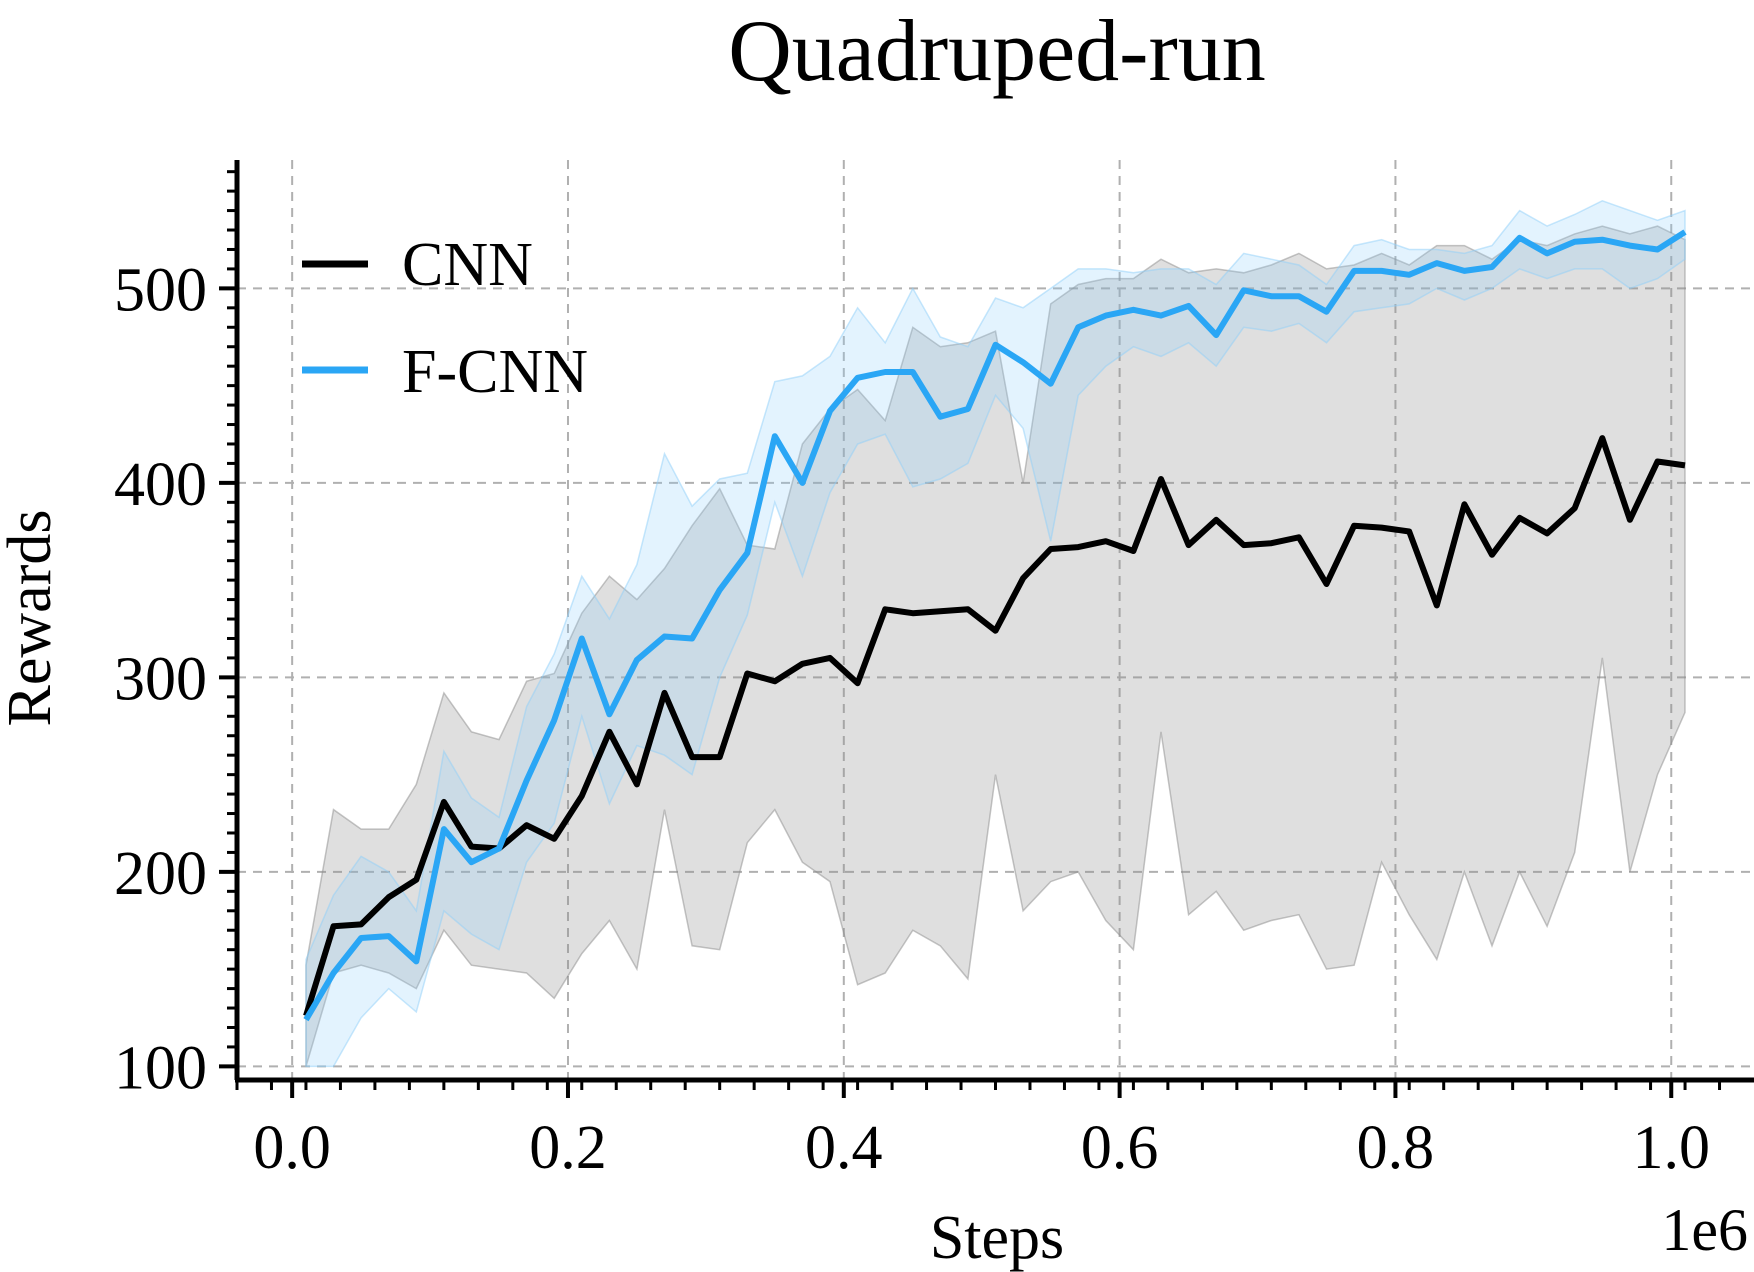 The image size is (1754, 1272). Describe the element at coordinates (445, 318) in the screenshot. I see `legend: CNN F-CNN` at that location.